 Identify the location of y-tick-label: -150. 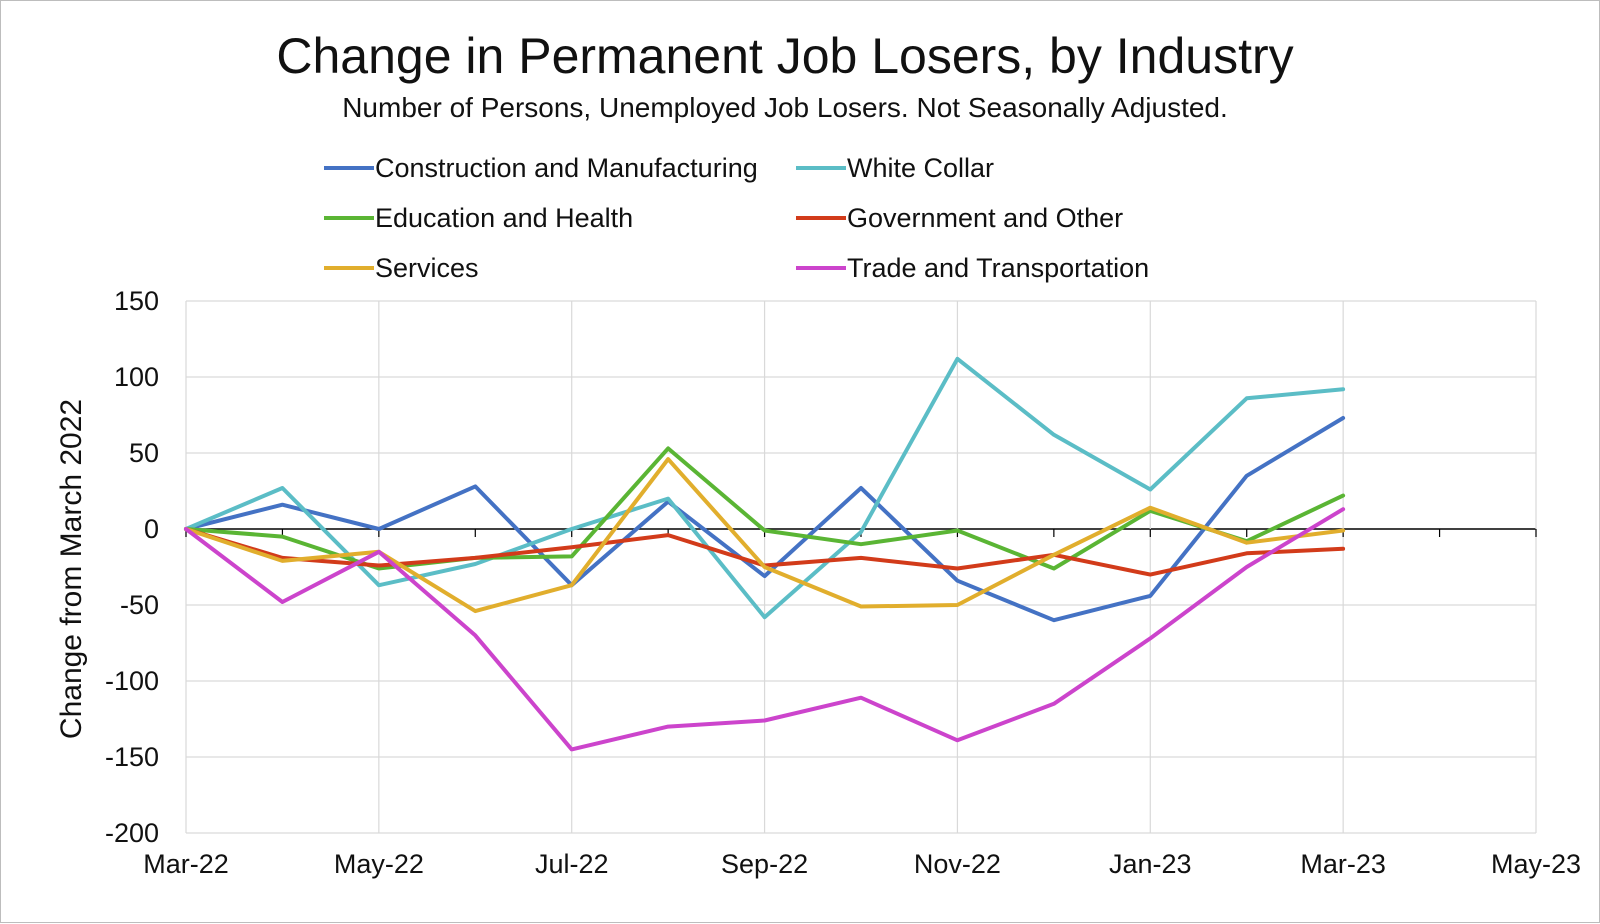
(132, 757).